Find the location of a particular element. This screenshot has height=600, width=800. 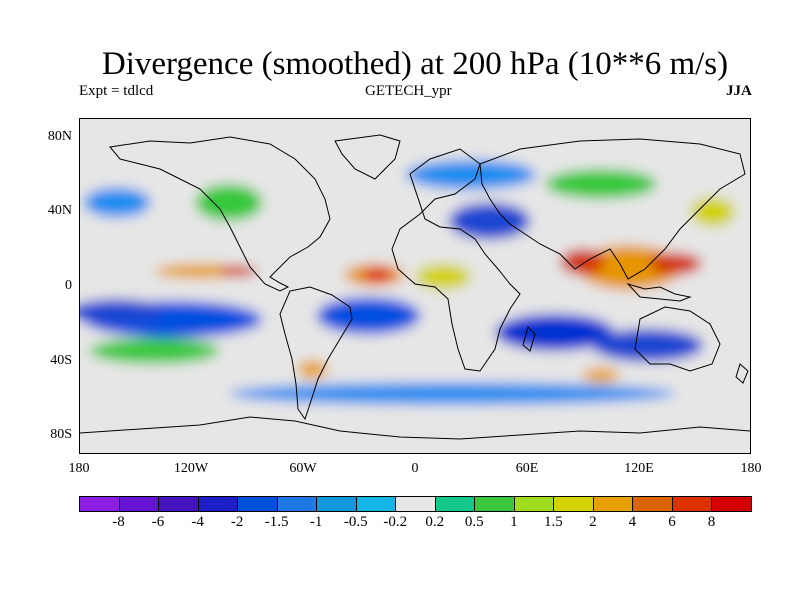

arctic-blue is located at coordinates (470, 174).